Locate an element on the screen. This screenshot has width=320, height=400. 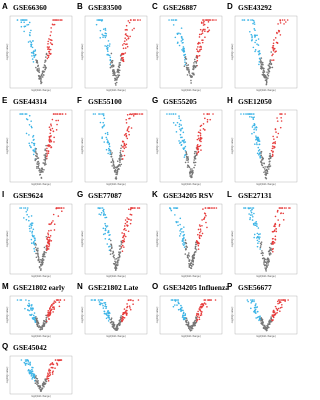
panel-letter: B is located at coordinates (80, 6).